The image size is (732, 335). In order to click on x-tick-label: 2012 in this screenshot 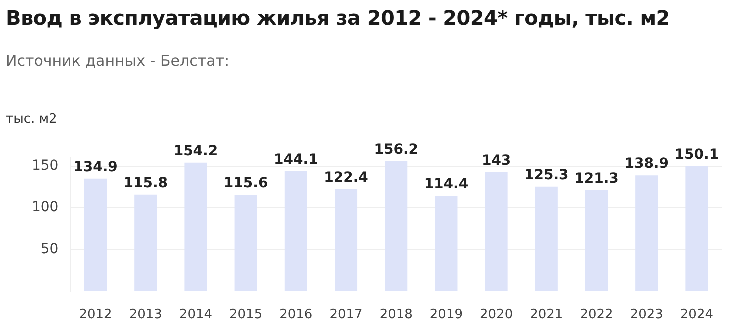, I will do `click(95, 315)`.